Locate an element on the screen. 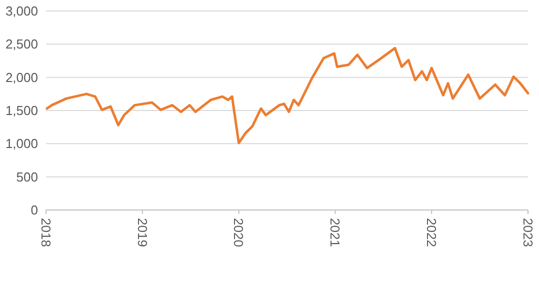 This screenshot has height=290, width=539. x-tick-label: 2022 is located at coordinates (432, 232).